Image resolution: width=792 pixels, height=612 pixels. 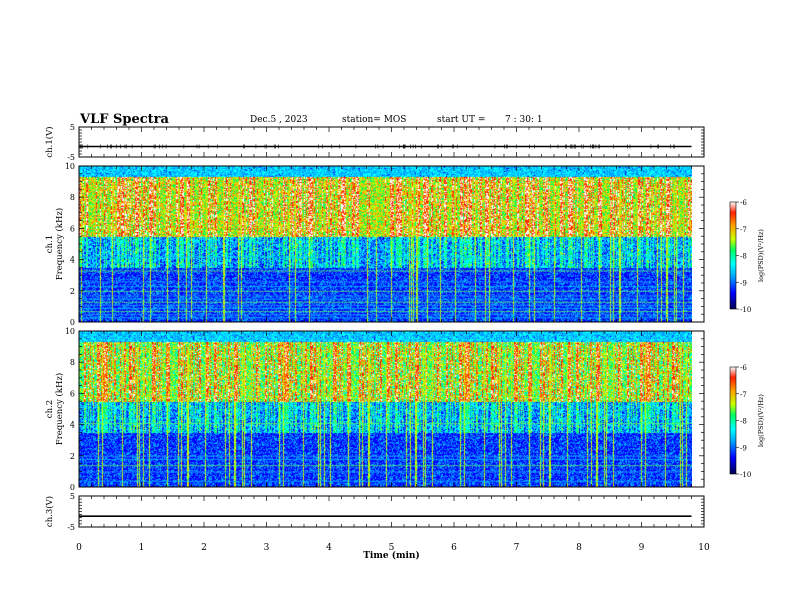 I want to click on y-axis-title: ch.2, so click(x=50, y=409).